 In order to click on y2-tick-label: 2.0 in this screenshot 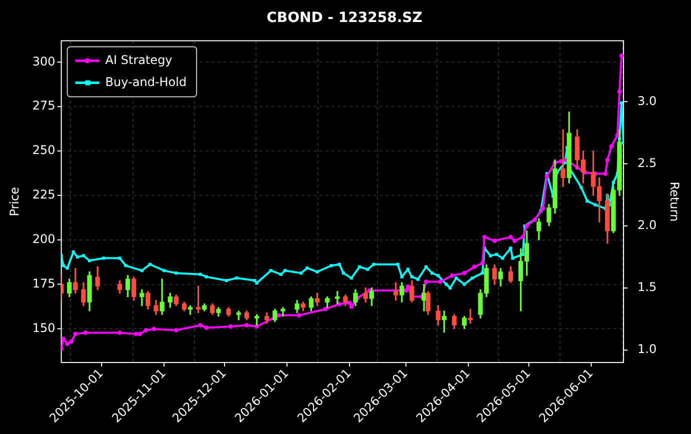, I will do `click(647, 225)`.